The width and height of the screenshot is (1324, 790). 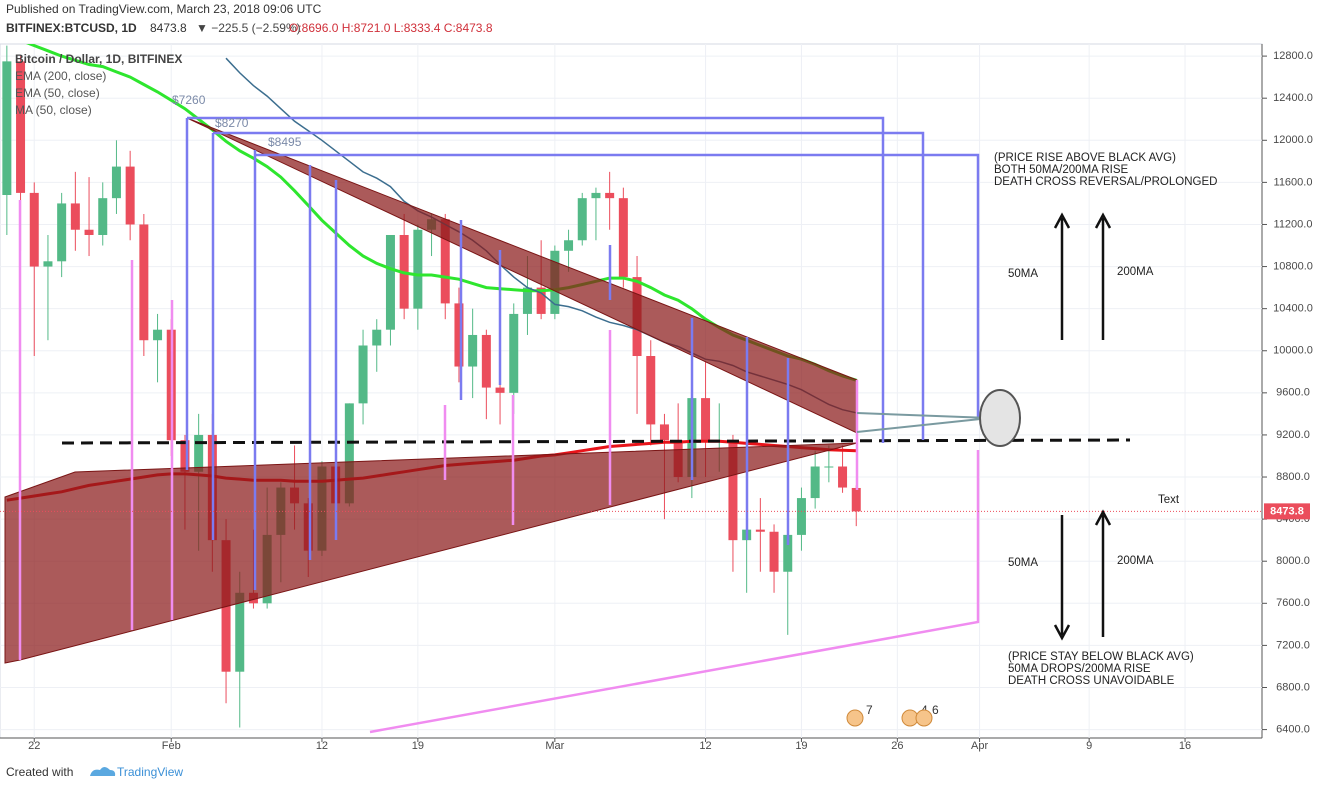 I want to click on ellipse, so click(x=1000, y=418).